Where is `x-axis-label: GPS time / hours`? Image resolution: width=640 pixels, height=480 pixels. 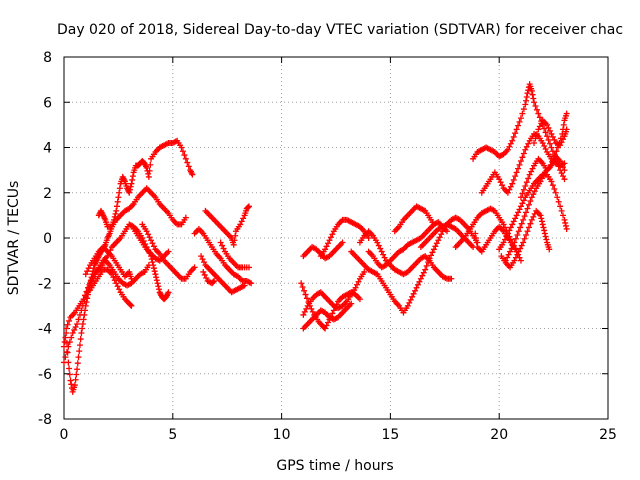 x-axis-label: GPS time / hours is located at coordinates (334, 466).